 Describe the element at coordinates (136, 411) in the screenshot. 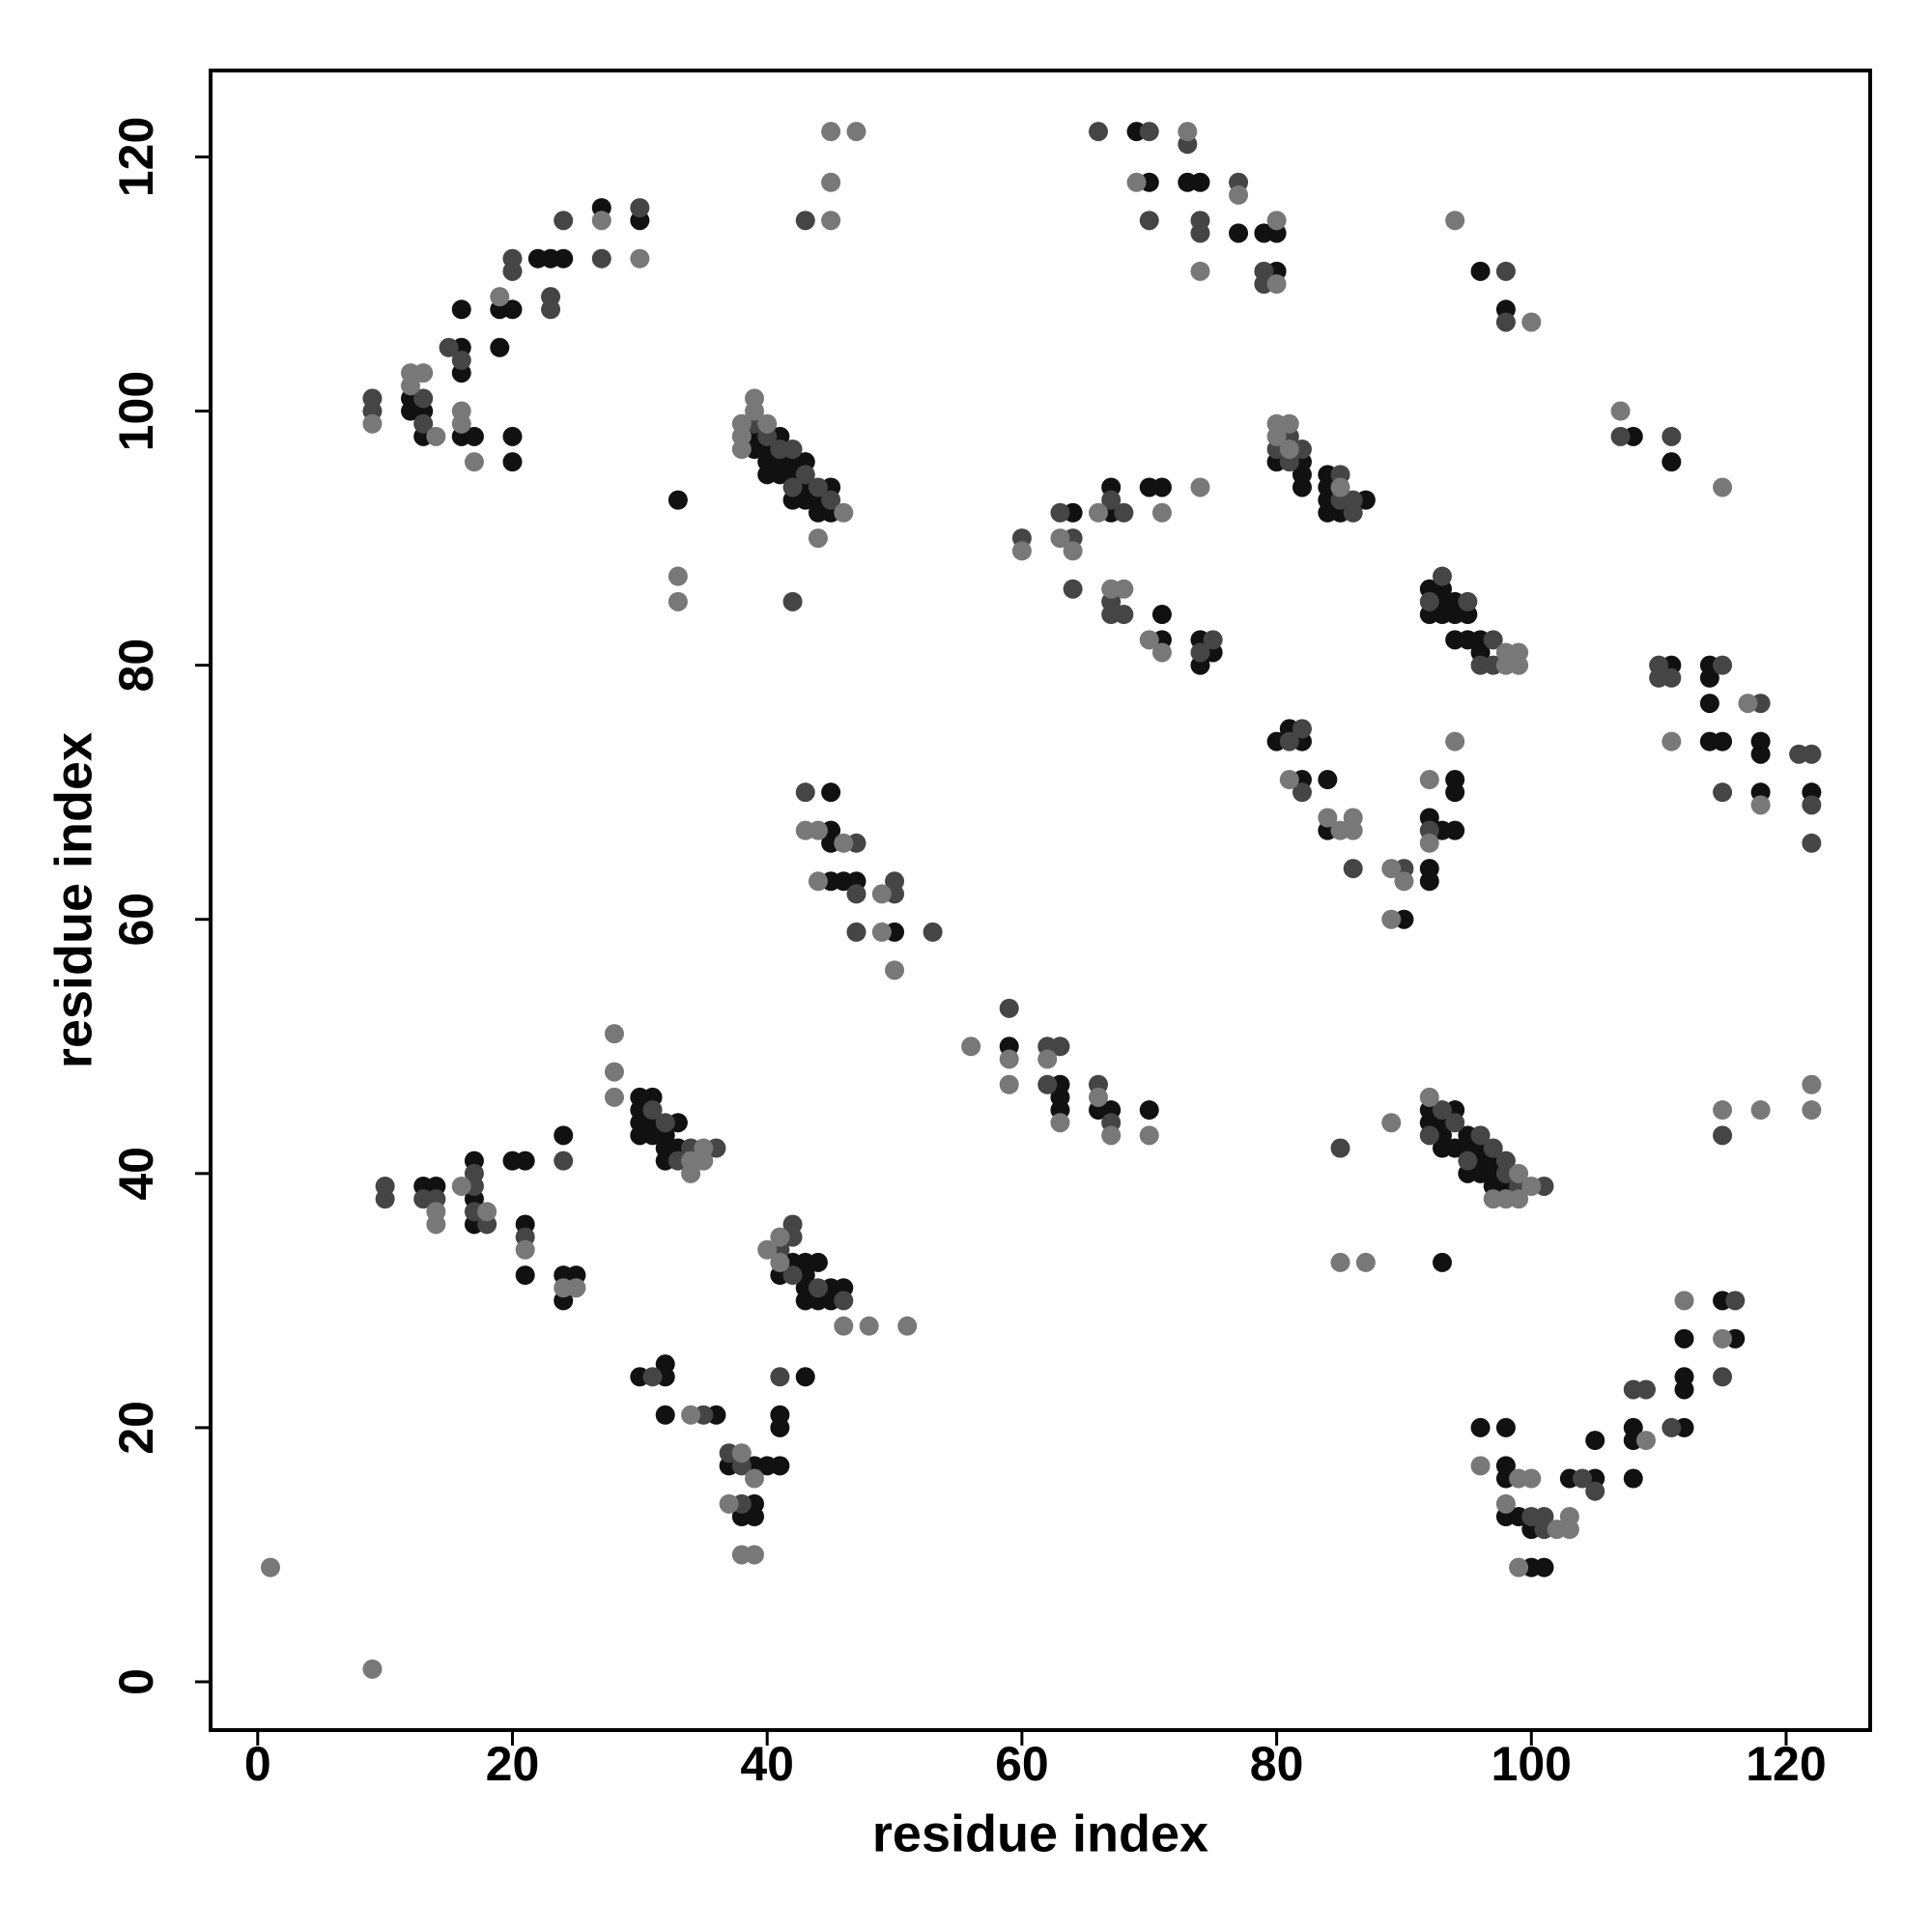

I see `y-tick-label: 100` at that location.